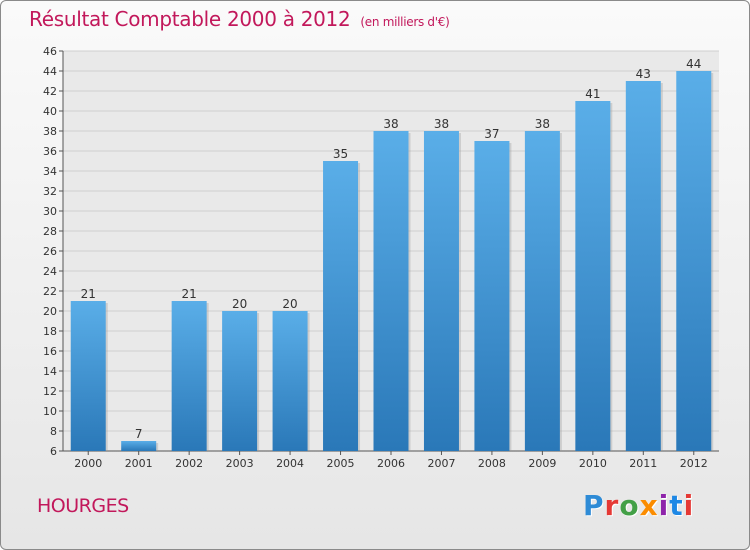  Describe the element at coordinates (50, 211) in the screenshot. I see `y-tick-label: 30` at that location.